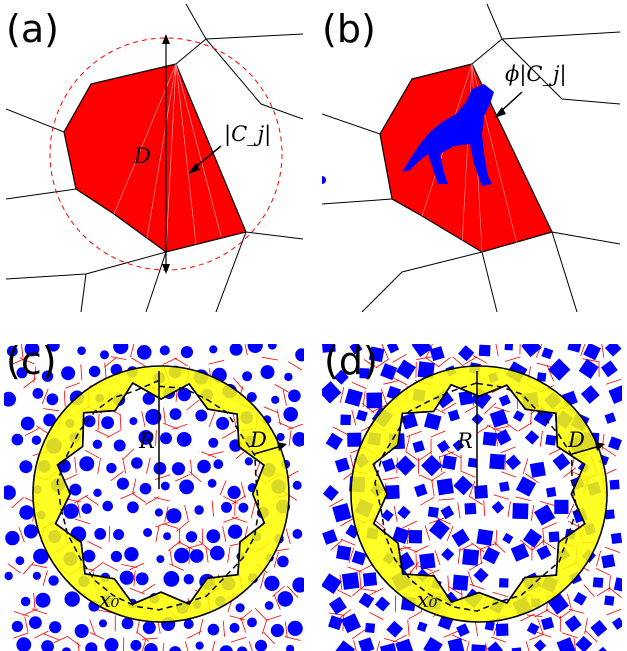 The height and width of the screenshot is (651, 627). I want to click on cell-size-label: |C_j|, so click(248, 134).